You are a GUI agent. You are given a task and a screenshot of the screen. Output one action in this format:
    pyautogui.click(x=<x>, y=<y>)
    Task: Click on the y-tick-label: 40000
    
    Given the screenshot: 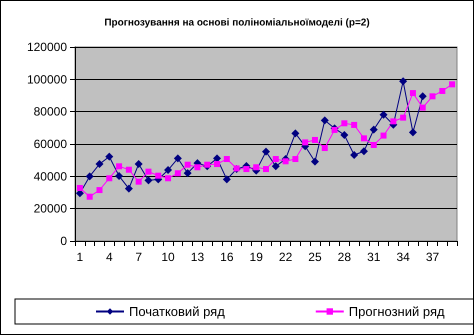 What is the action you would take?
    pyautogui.click(x=51, y=176)
    